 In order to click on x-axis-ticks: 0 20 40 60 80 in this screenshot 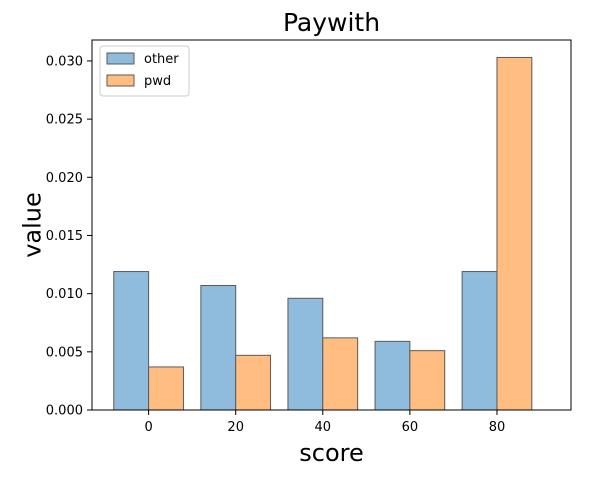, I will do `click(324, 422)`.